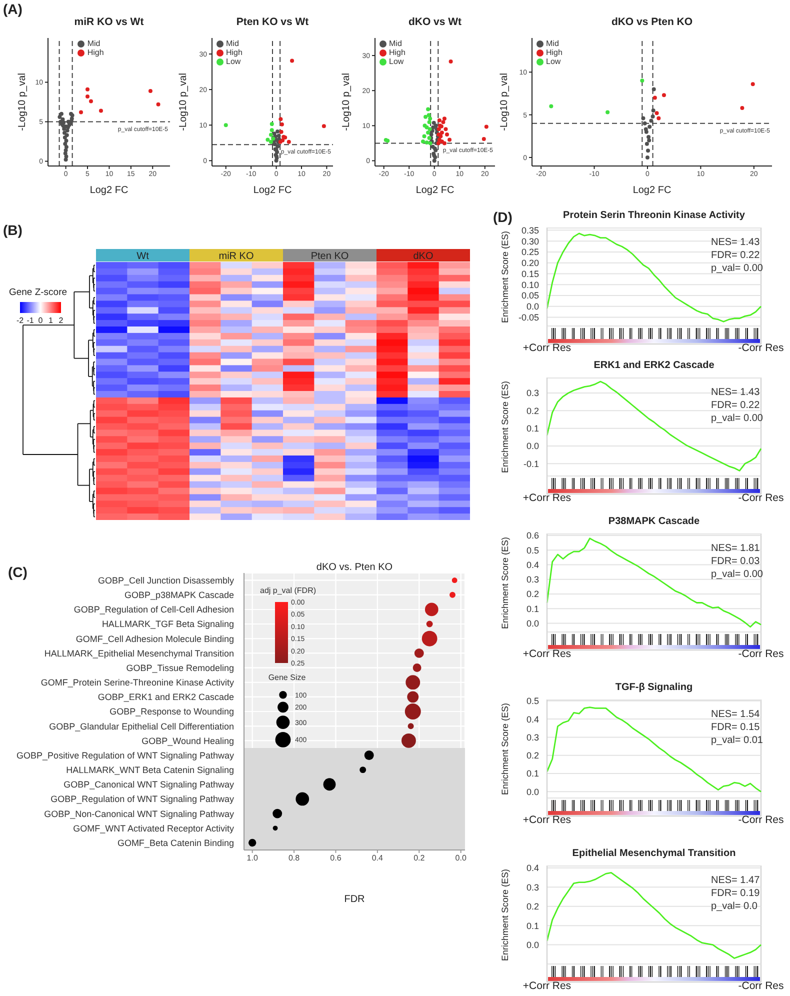 This screenshot has width=790, height=996. What do you see at coordinates (528, 317) in the screenshot?
I see `y-tick-label: -0.05` at bounding box center [528, 317].